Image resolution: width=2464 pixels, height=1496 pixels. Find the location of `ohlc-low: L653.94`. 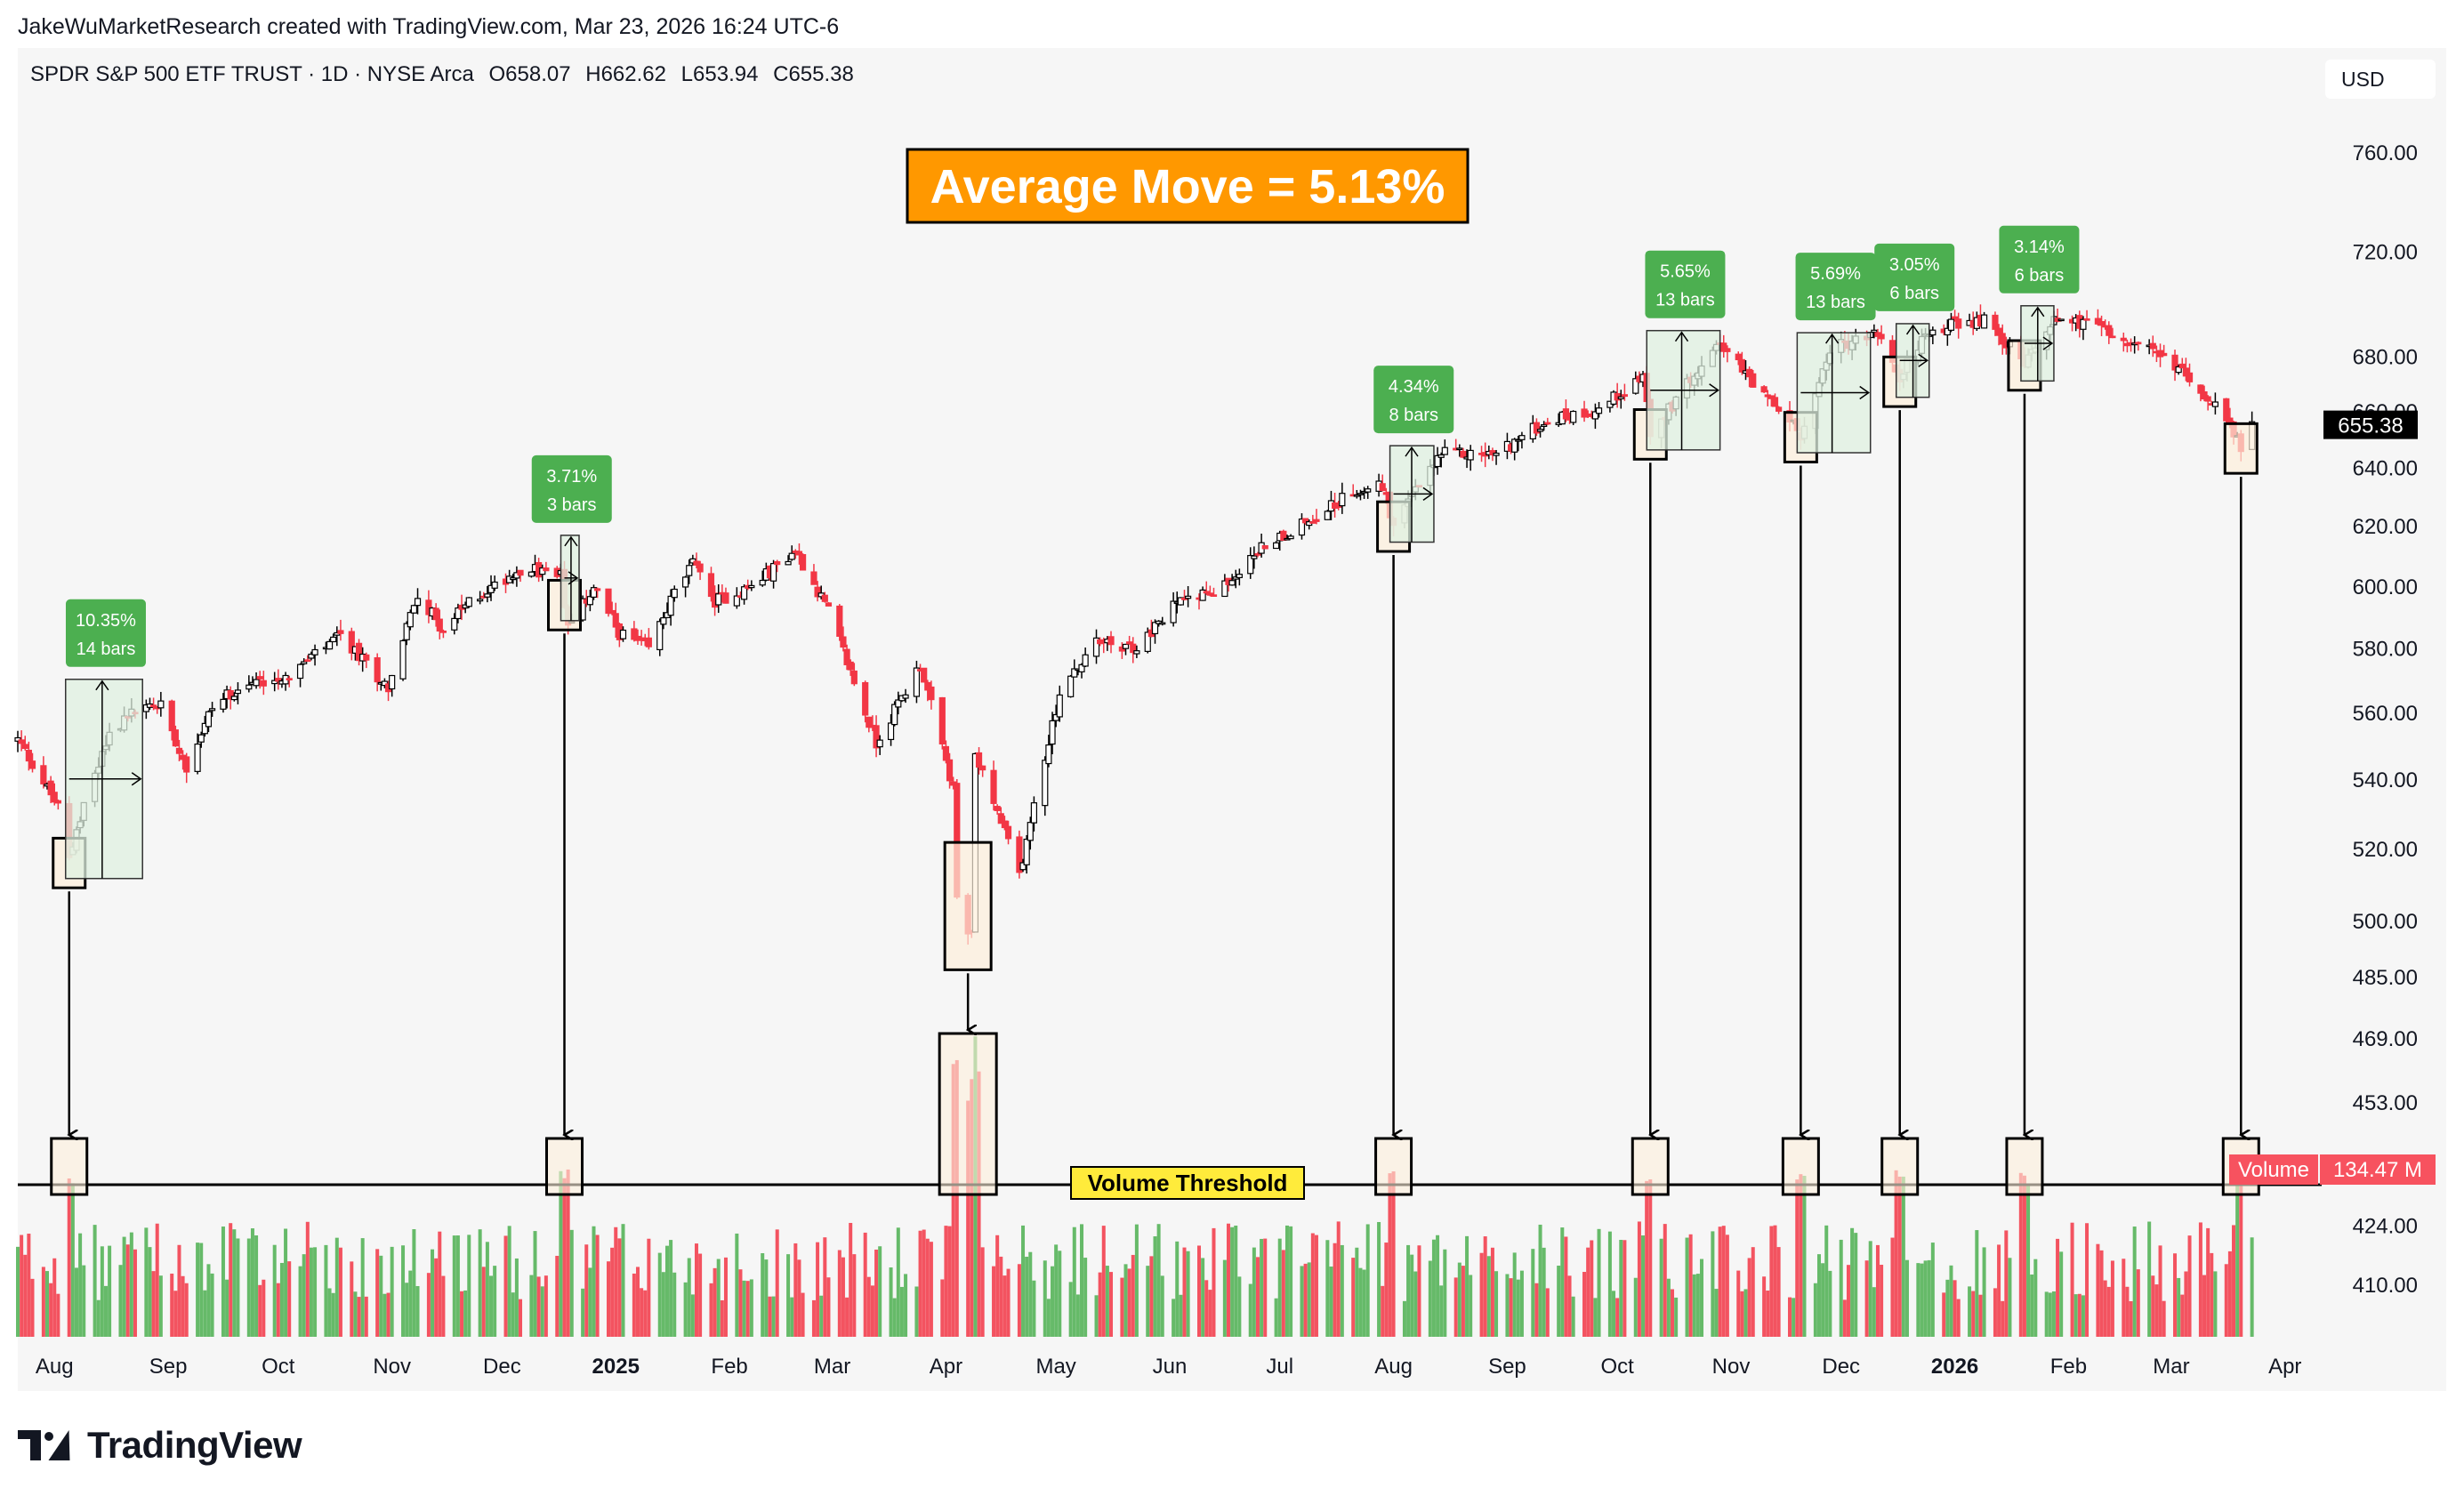

ohlc-low: L653.94 is located at coordinates (719, 74).